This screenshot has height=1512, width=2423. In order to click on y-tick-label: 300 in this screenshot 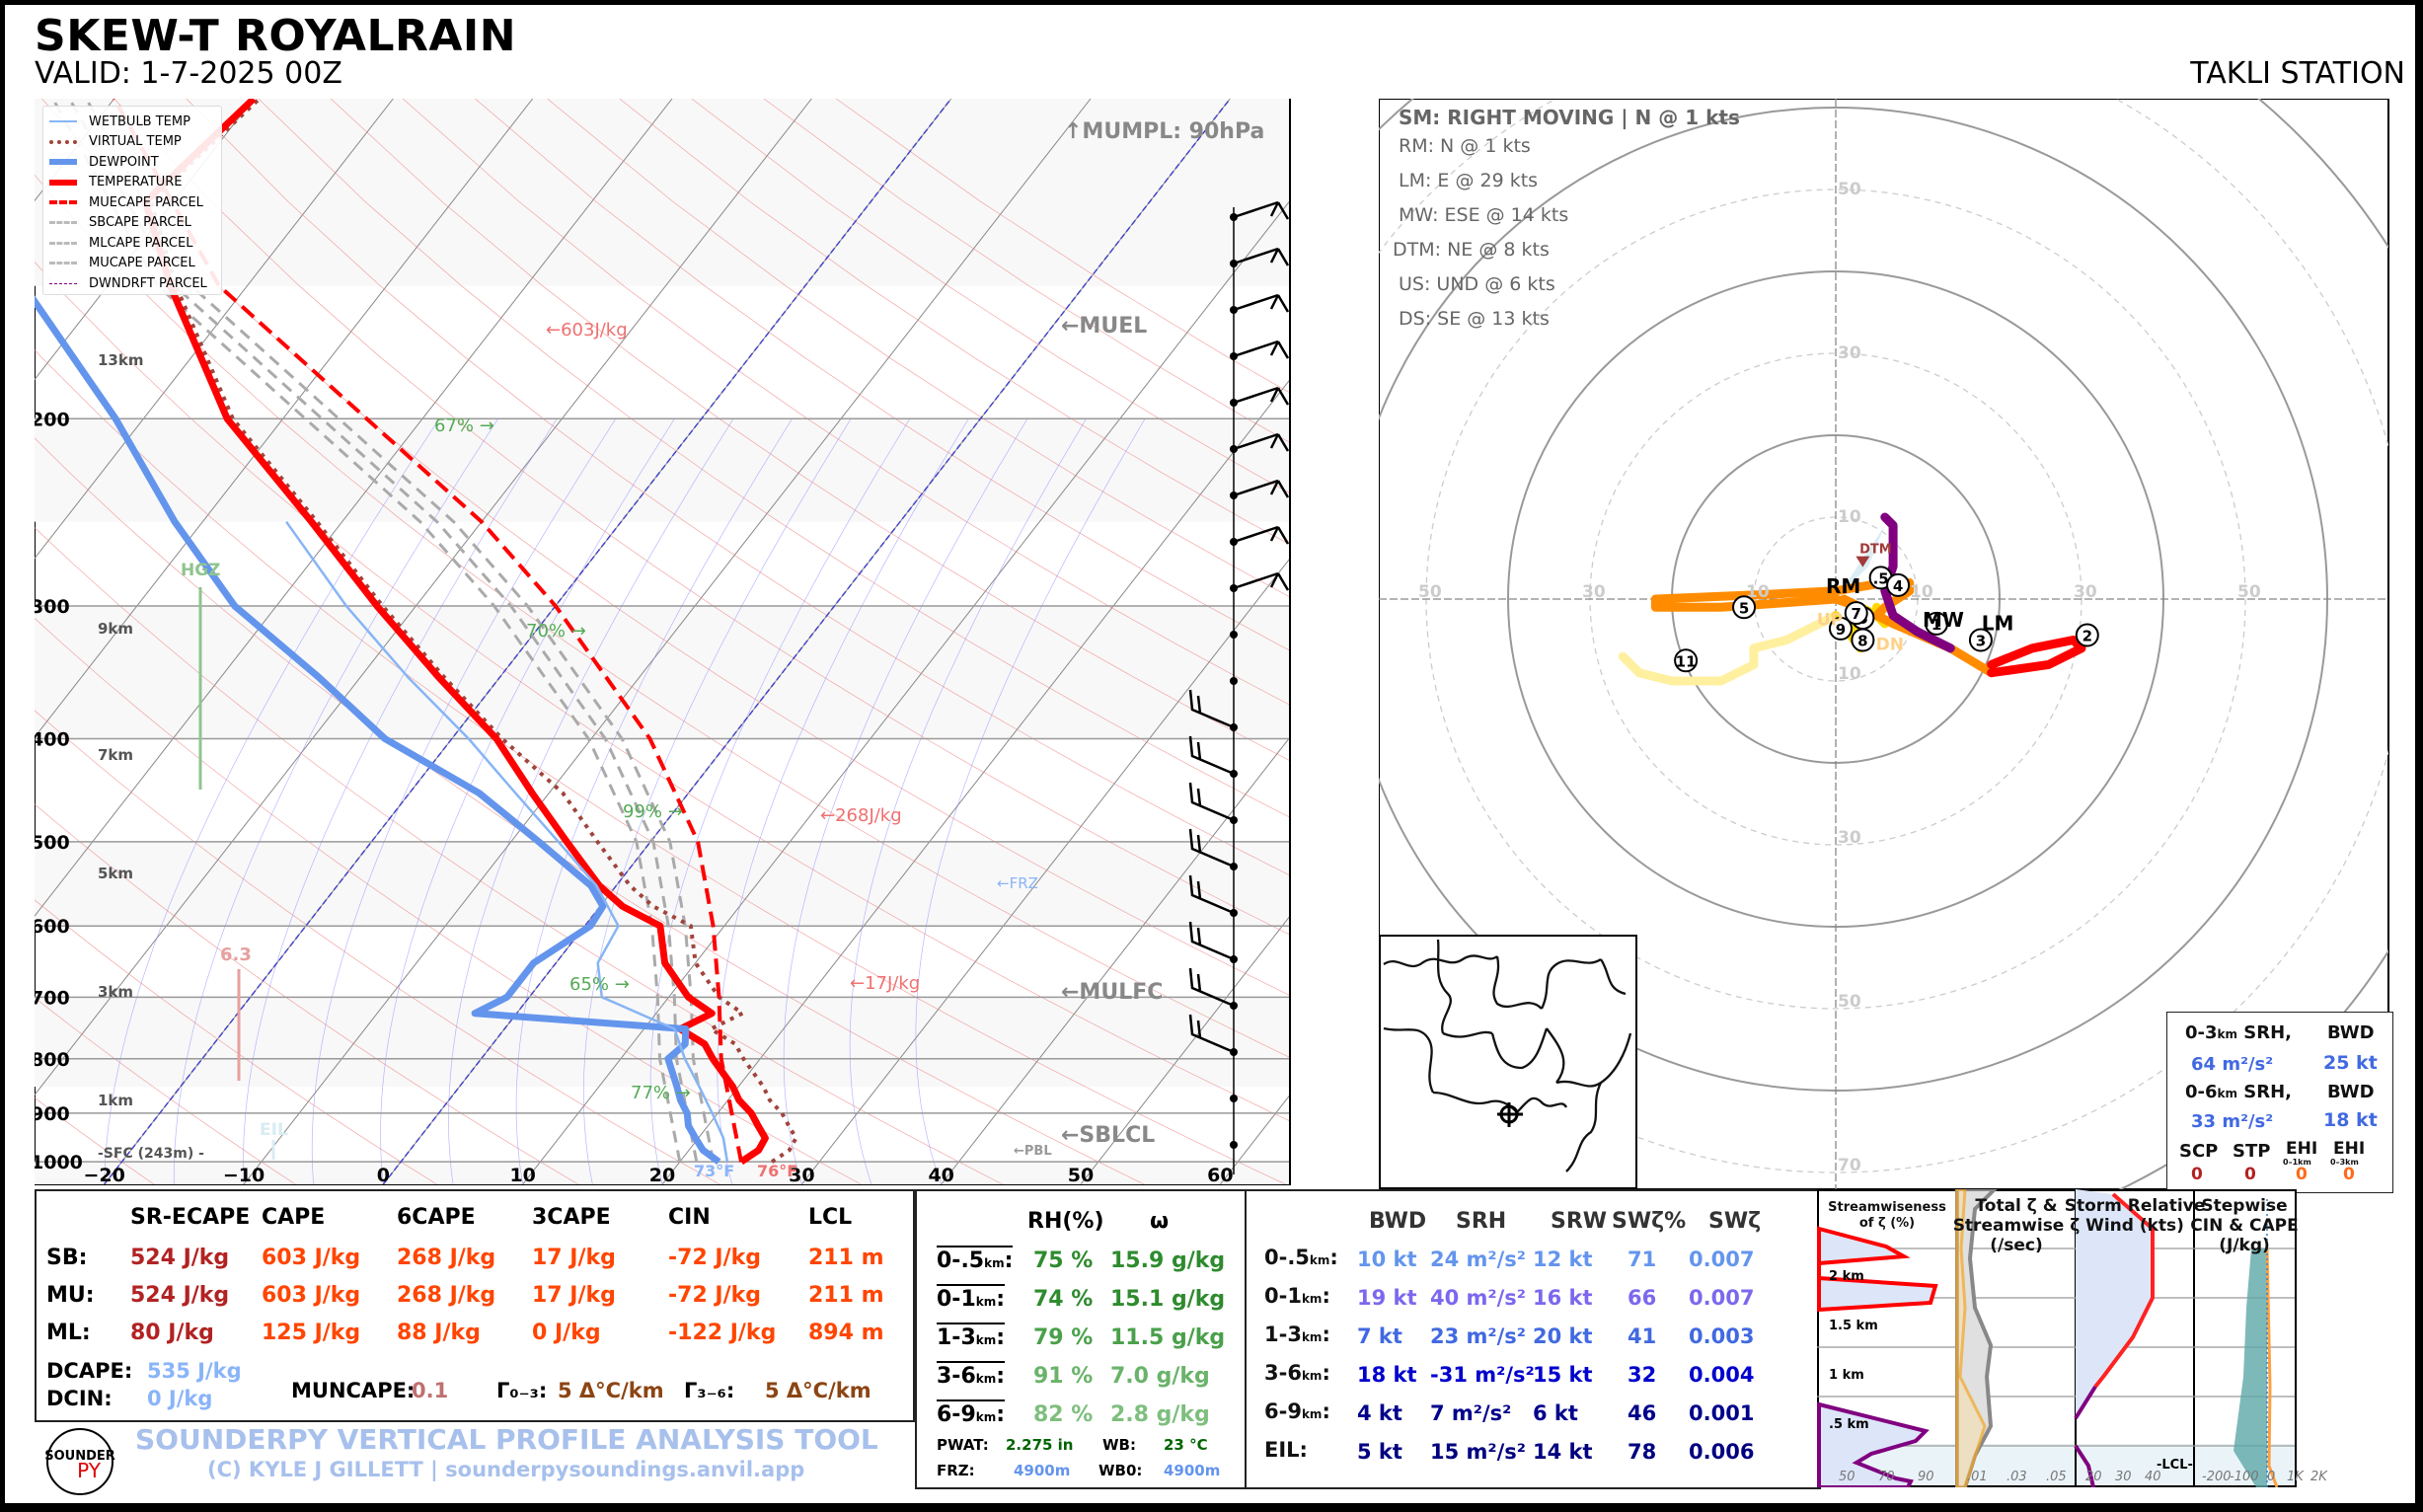, I will do `click(53, 607)`.